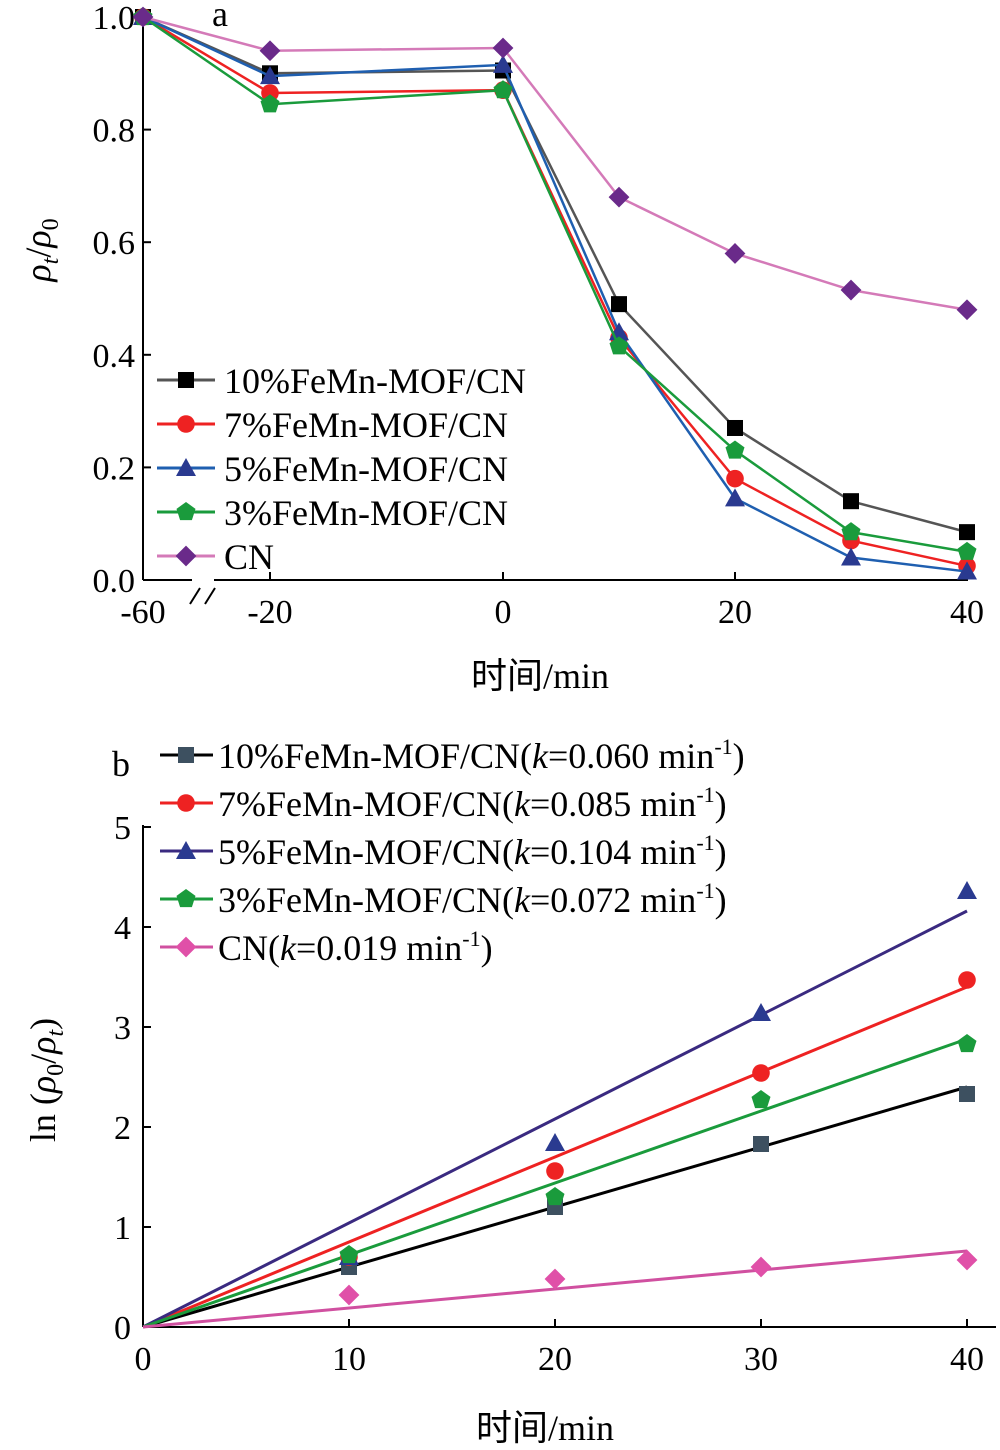  What do you see at coordinates (375, 381) in the screenshot?
I see `chart-a-legend-label: 10%FeMn-MOF/CN` at bounding box center [375, 381].